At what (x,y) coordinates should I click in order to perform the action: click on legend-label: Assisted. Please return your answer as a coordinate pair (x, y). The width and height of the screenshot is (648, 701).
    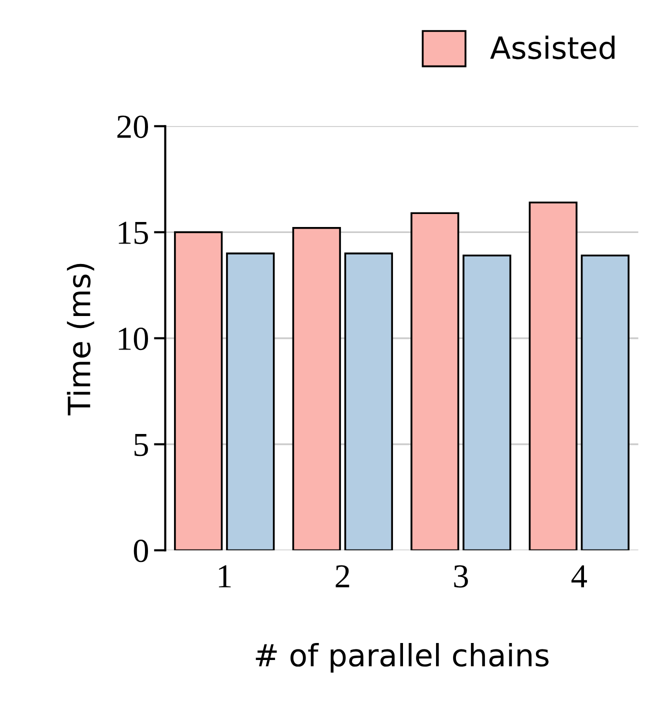
    Looking at the image, I should click on (552, 48).